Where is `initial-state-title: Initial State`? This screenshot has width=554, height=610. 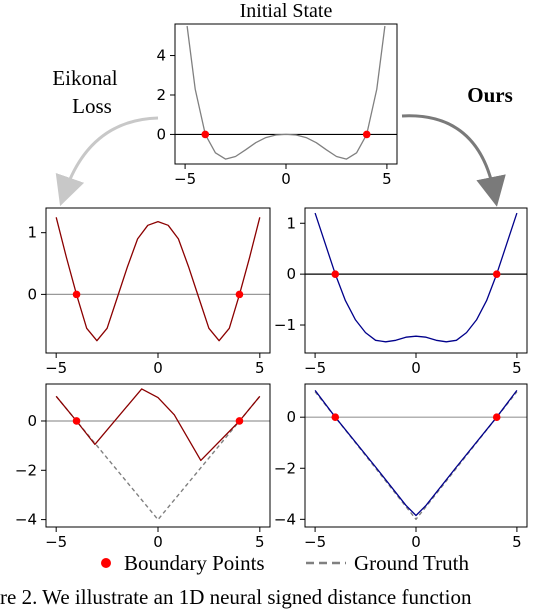
initial-state-title: Initial State is located at coordinates (286, 11).